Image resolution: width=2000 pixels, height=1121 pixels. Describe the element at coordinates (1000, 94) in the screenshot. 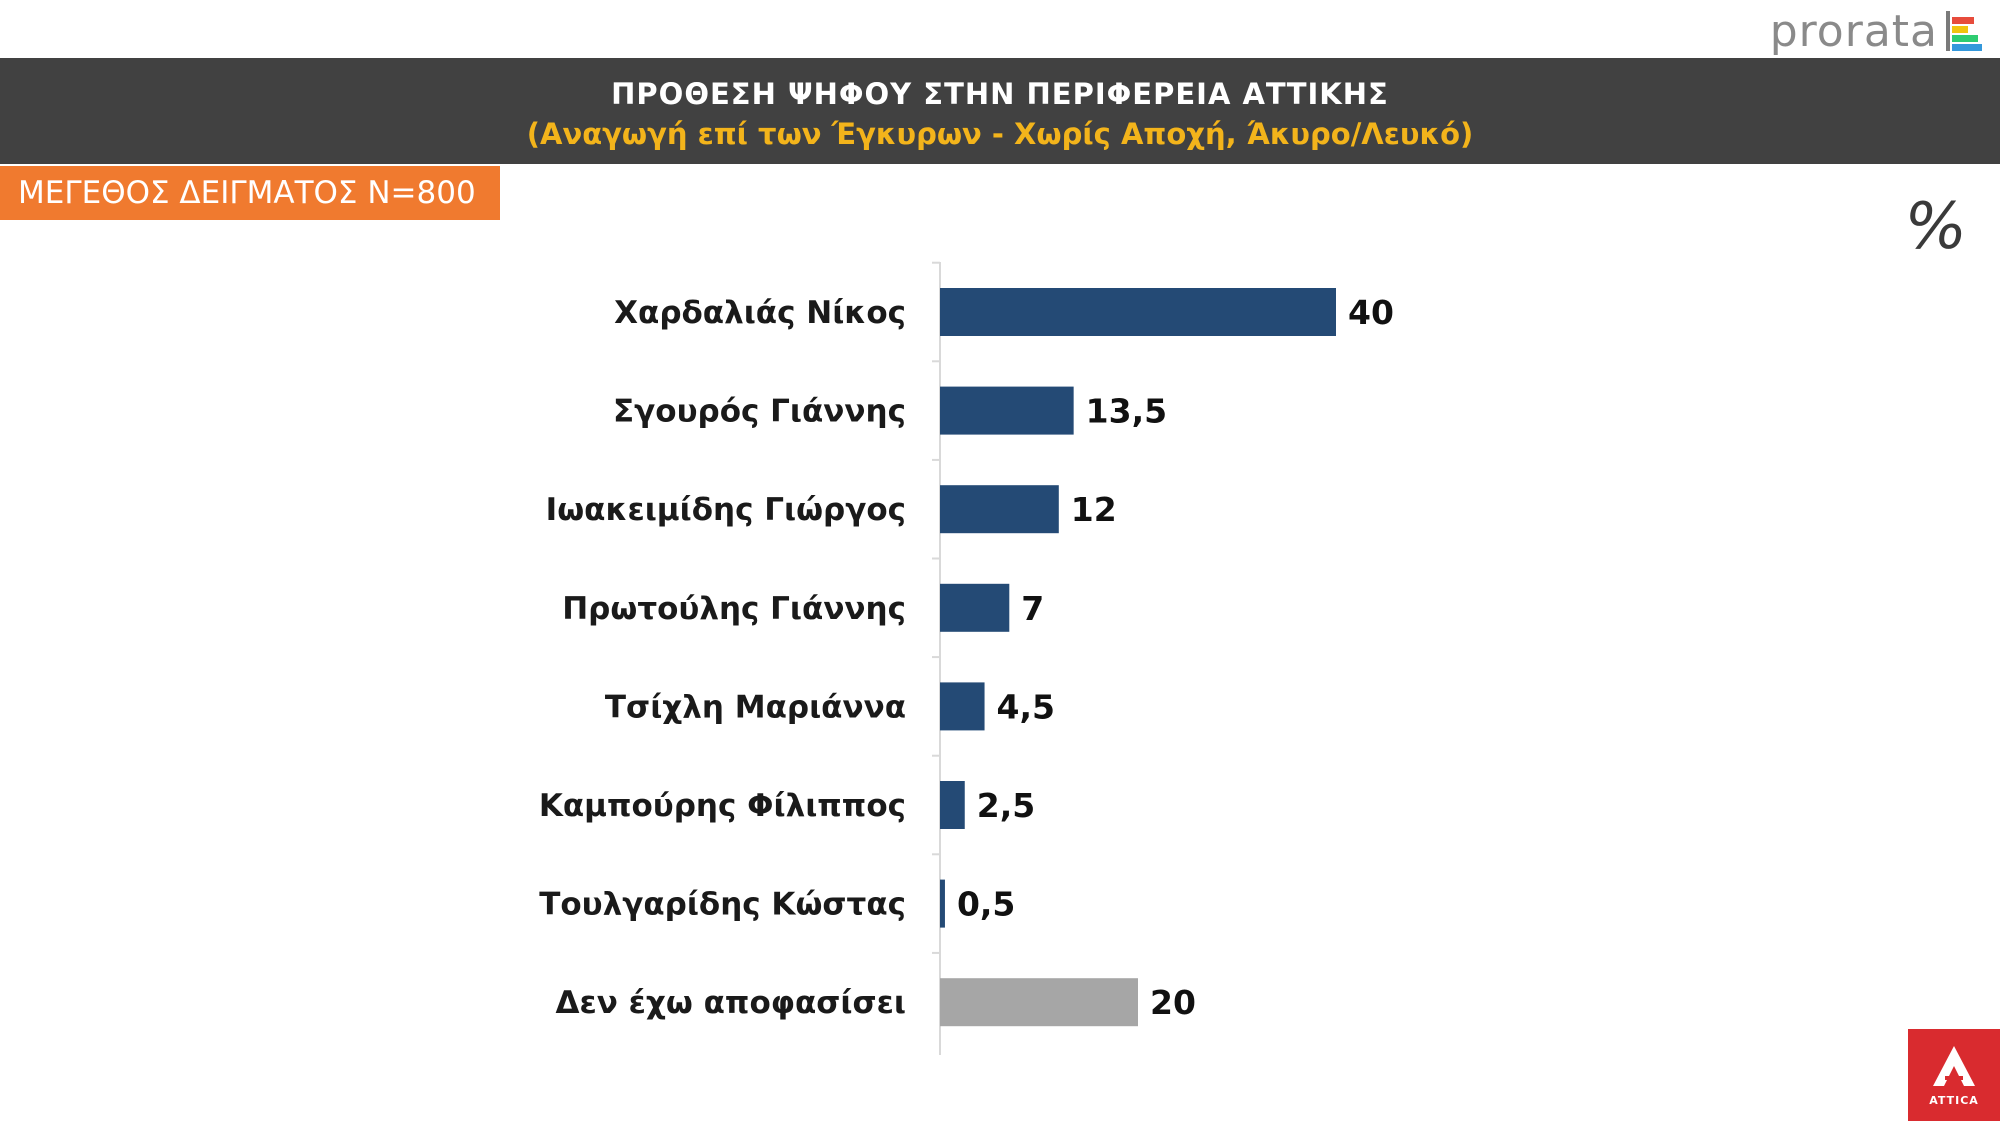

I see `chart-title: ΠΡΟΘΕΣΗ ΨΗΦΟΥ ΣΤΗΝ ΠΕΡΙΦΕΡΕΙΑ ΑΤΤΙΚΗΣ` at that location.